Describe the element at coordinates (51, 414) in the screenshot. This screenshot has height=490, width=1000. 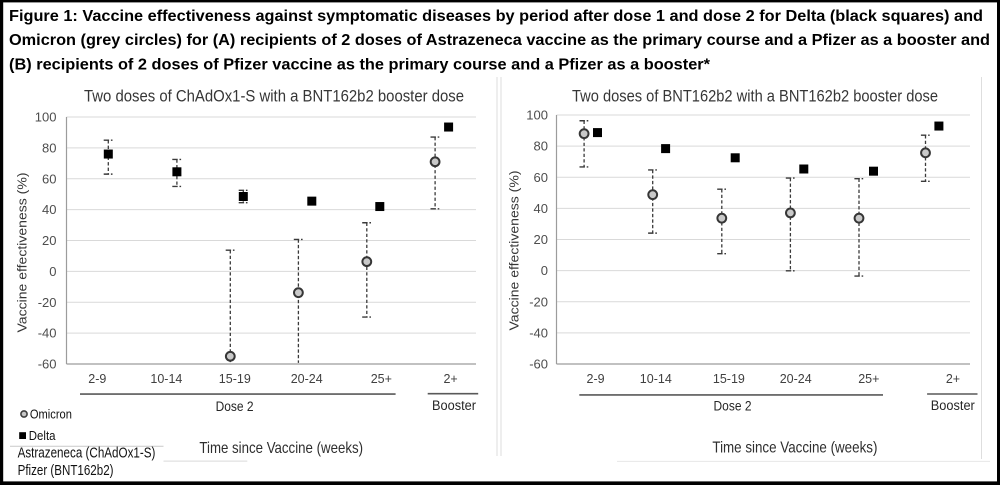
I see `svg-text: Omicron` at that location.